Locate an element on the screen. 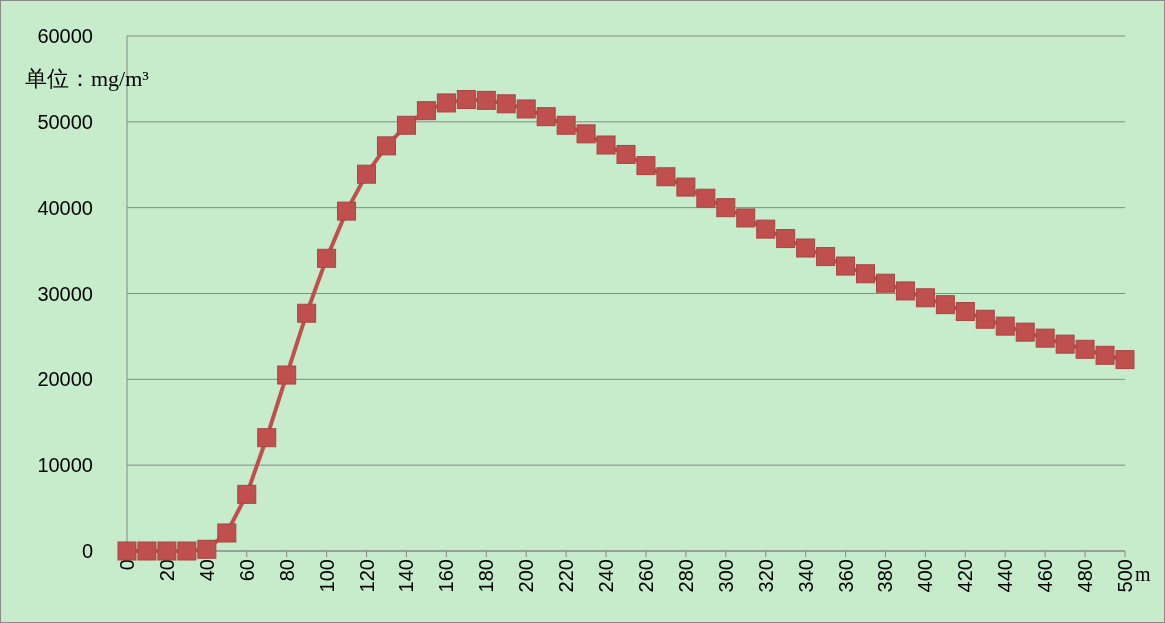  y-tick-label: 50000 is located at coordinates (65, 121).